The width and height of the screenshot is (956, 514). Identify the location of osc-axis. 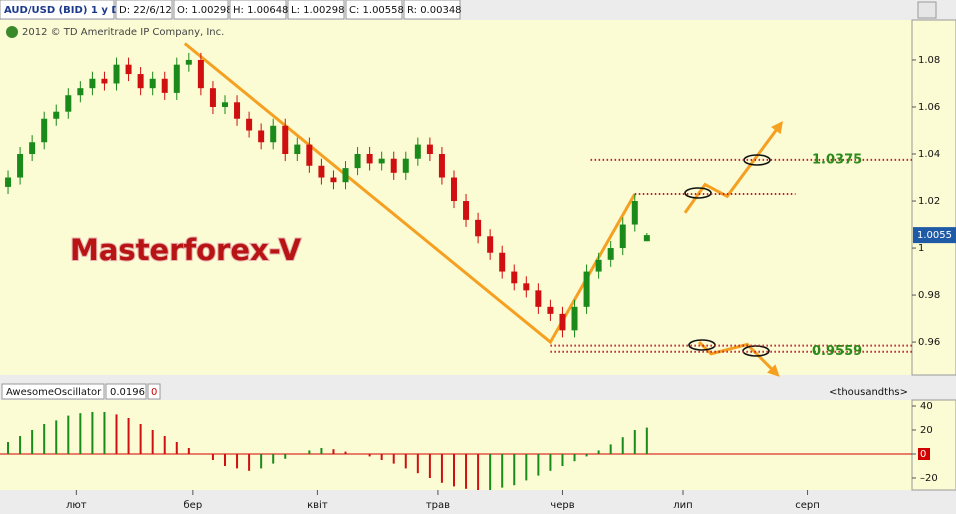
(933, 445).